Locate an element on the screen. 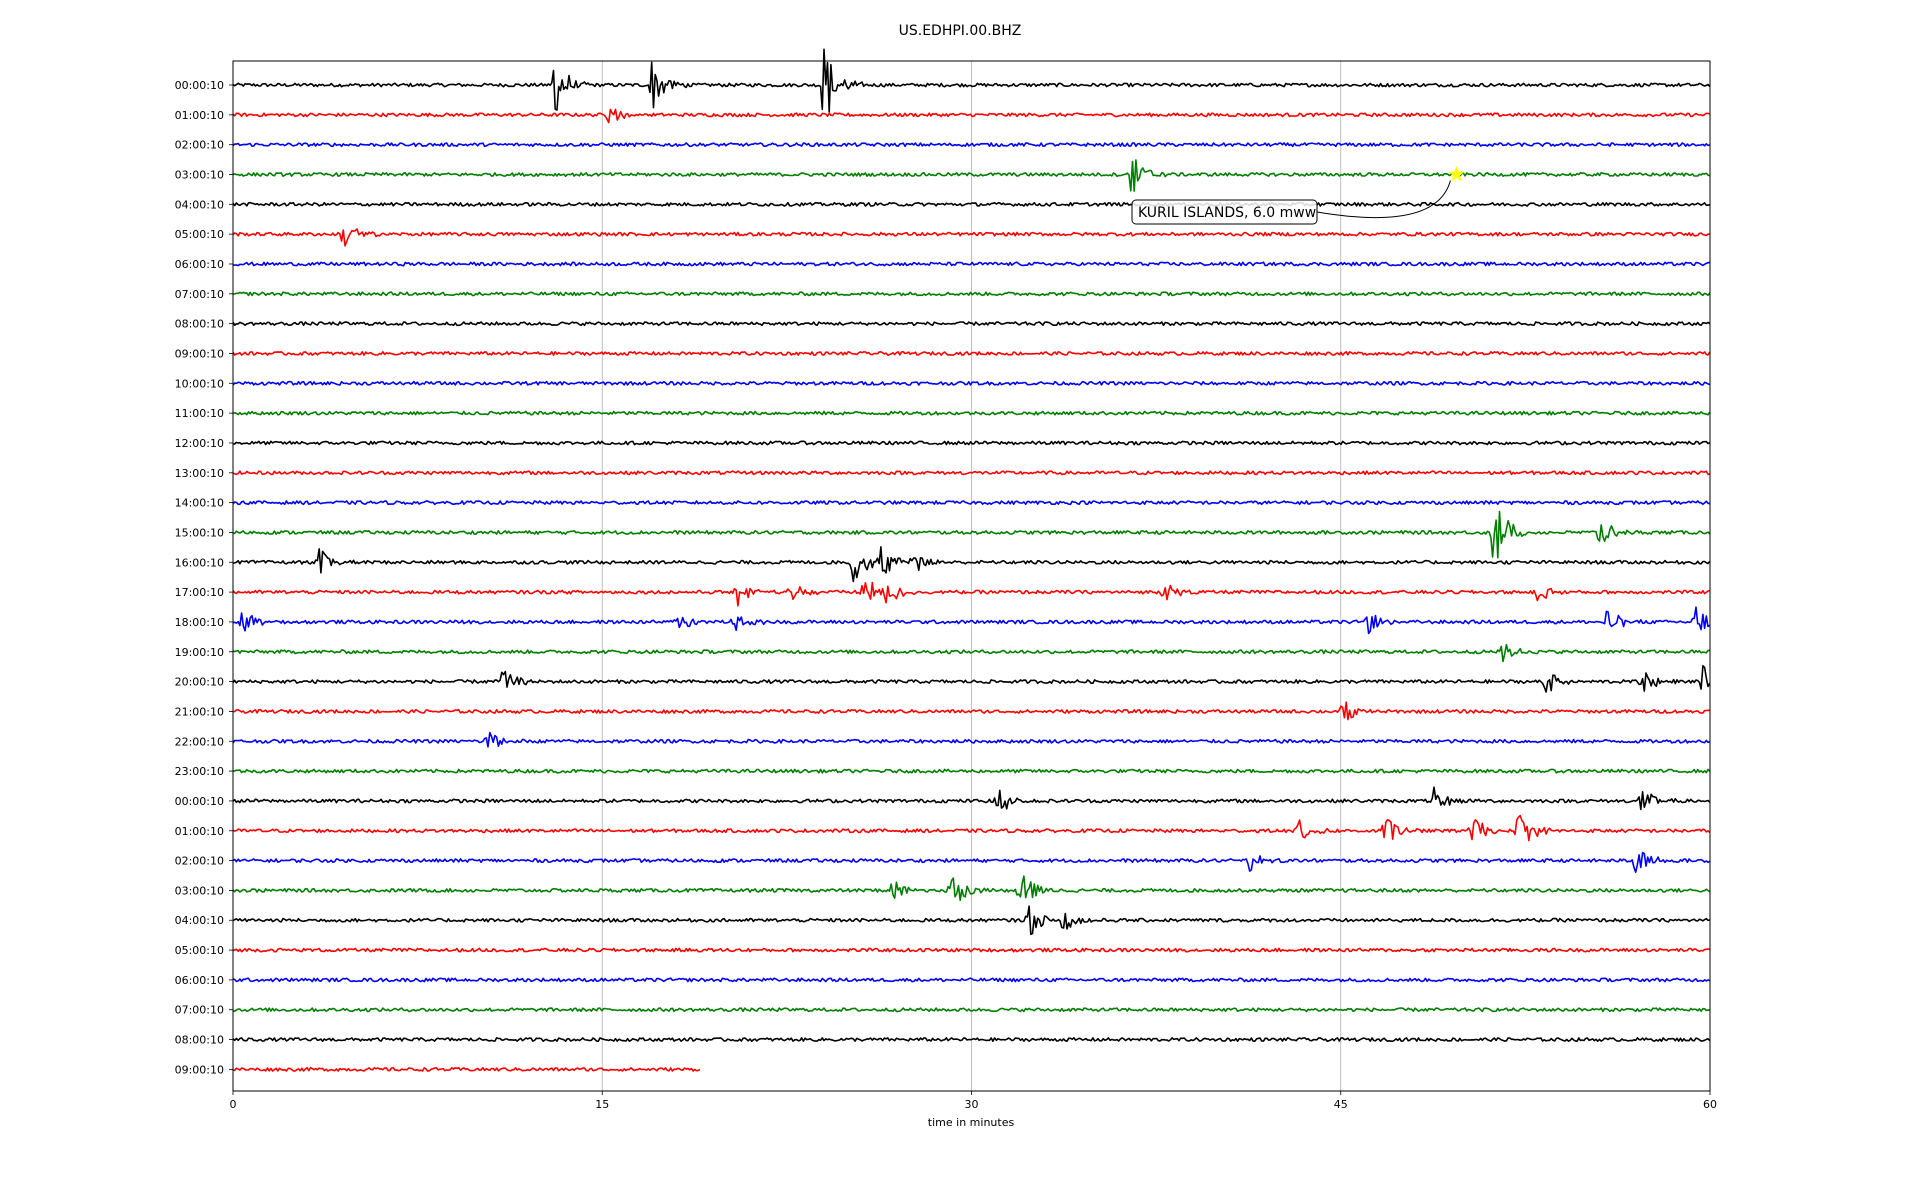 This screenshot has height=1200, width=1920. annotation-label: KURIL ISLANDS, 6.0 mww is located at coordinates (1227, 213).